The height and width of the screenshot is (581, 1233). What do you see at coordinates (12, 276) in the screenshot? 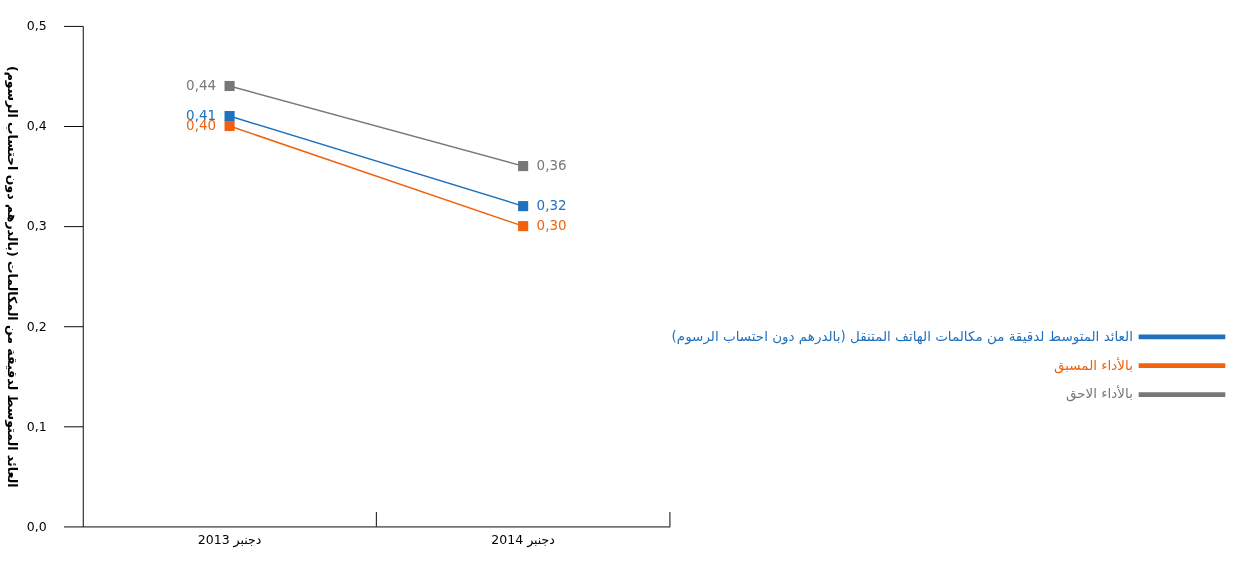
I see `y-axis-title: العائد المتوسط لدقيقة من المكالمات (بالدرهم دون احتساب الرسوم)` at bounding box center [12, 276].